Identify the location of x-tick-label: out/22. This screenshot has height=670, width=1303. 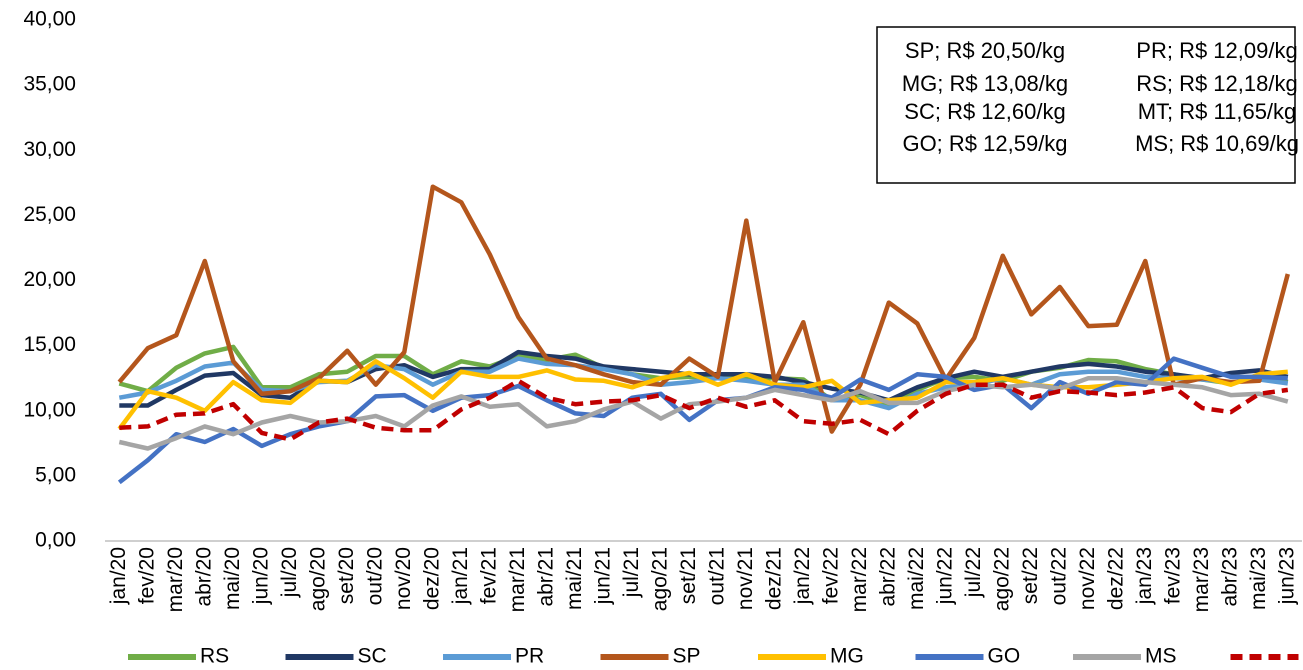
(1058, 576).